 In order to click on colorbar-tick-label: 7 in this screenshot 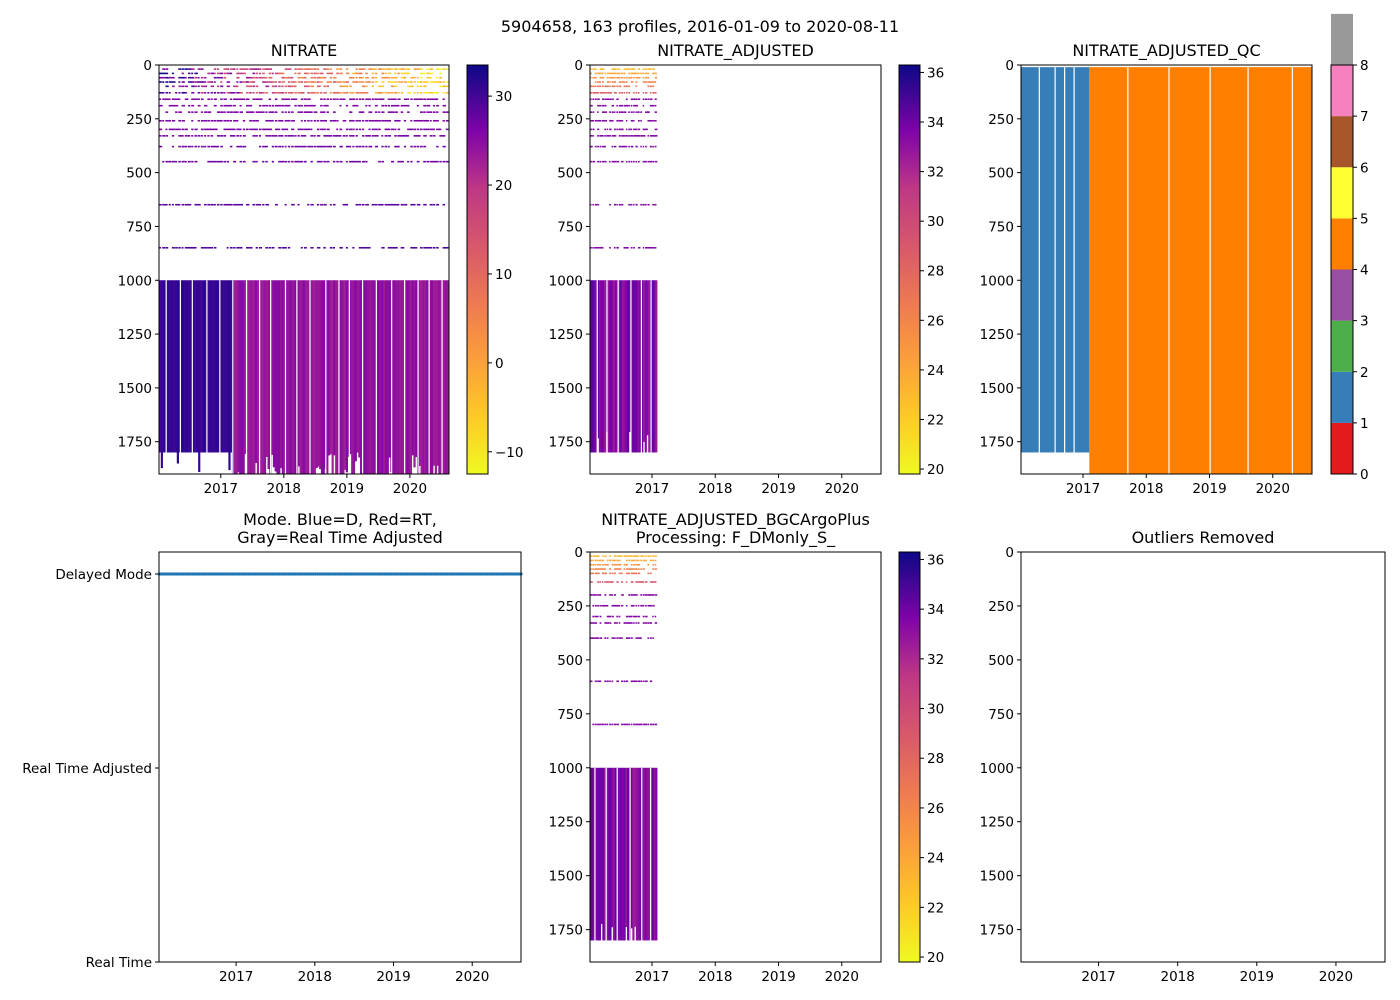, I will do `click(1364, 117)`.